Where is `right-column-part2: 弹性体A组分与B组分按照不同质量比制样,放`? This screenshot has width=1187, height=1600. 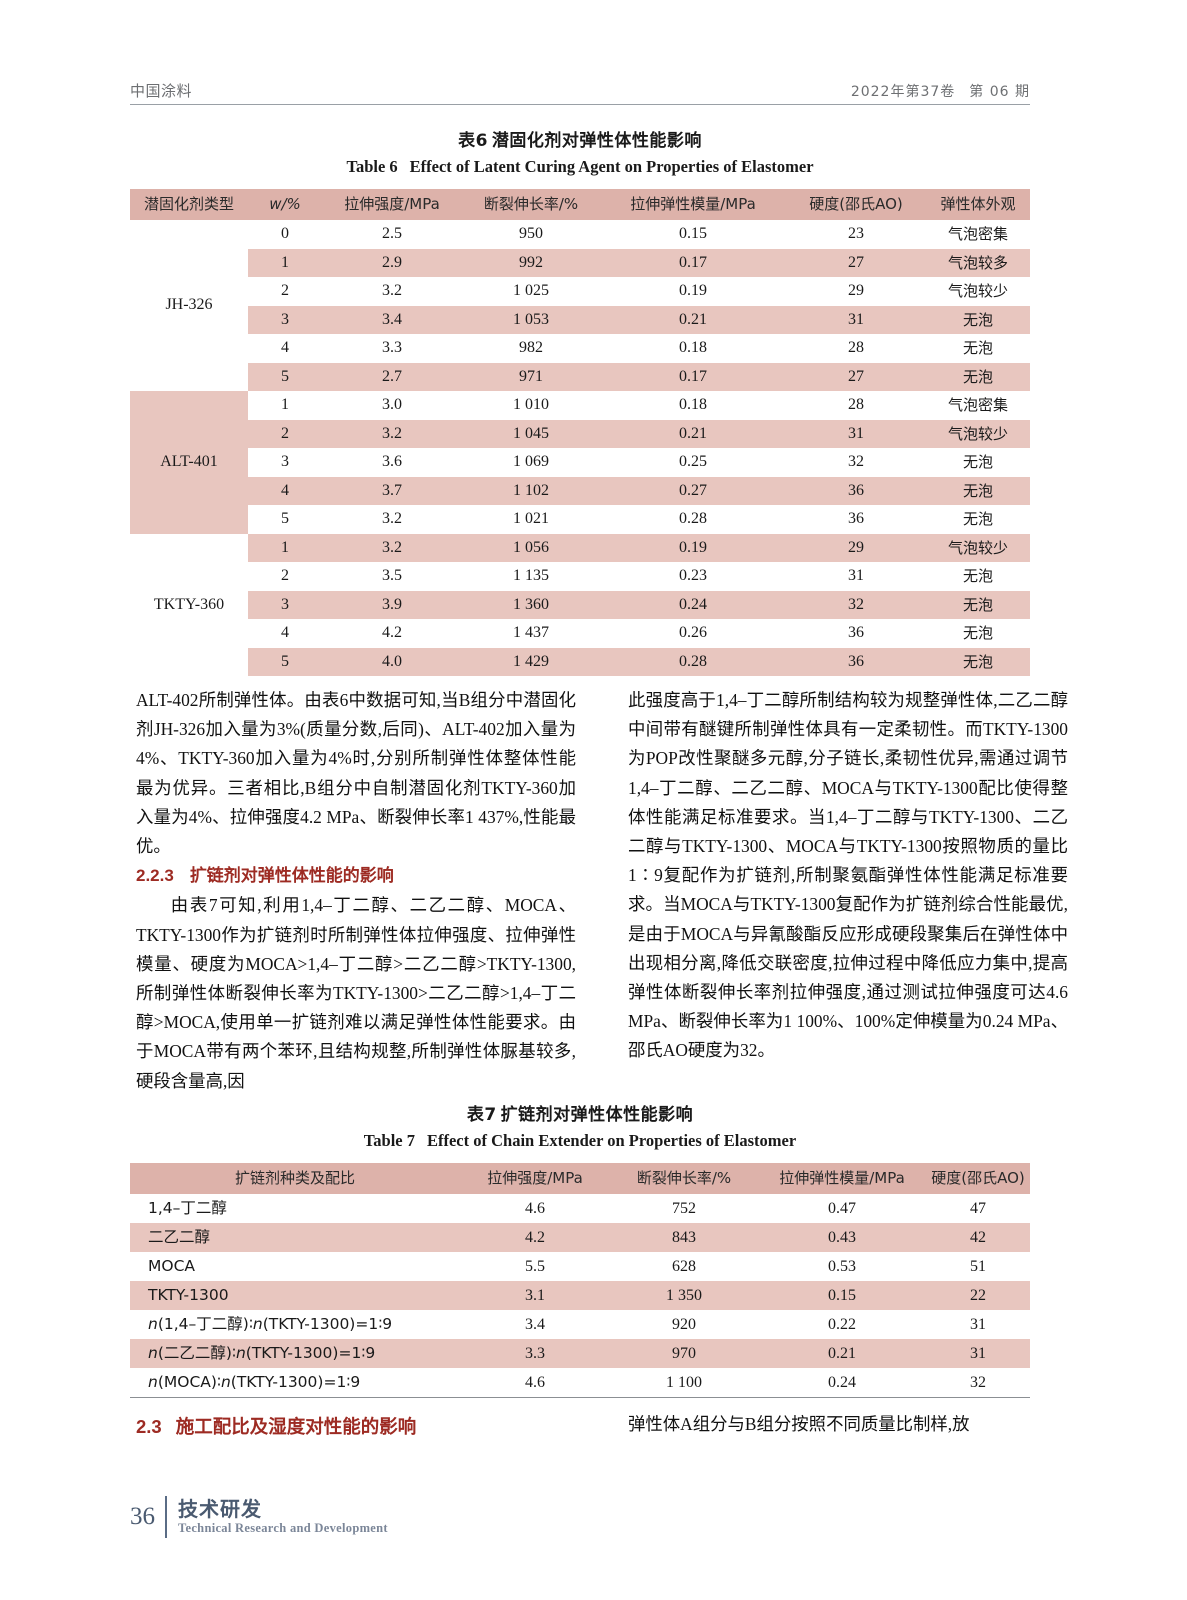
right-column-part2: 弹性体A组分与B组分按照不同质量比制样,放 is located at coordinates (848, 1424).